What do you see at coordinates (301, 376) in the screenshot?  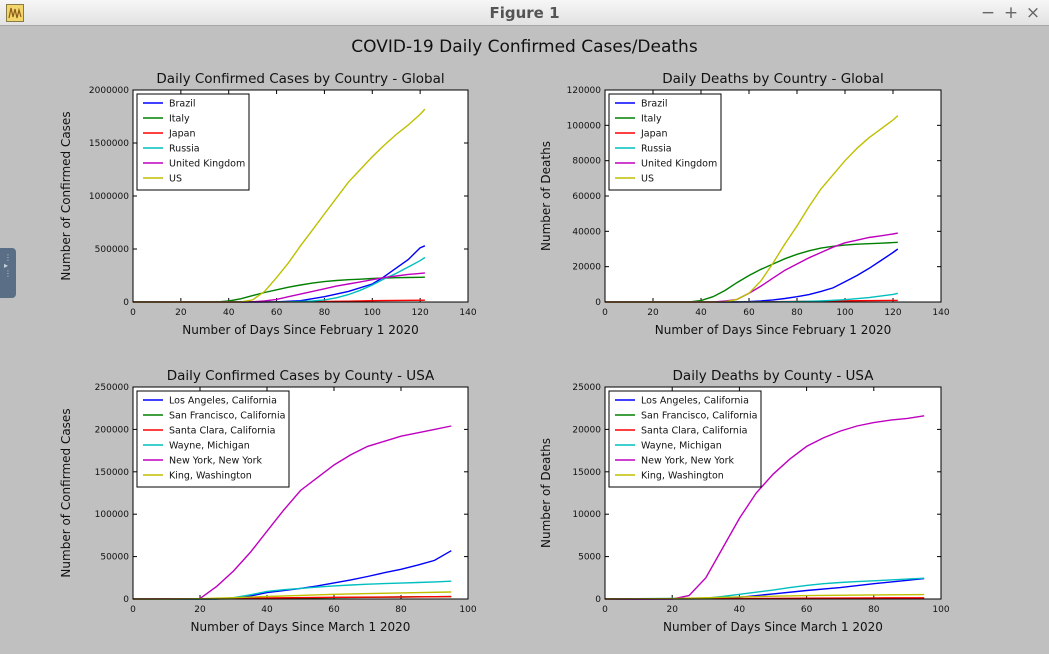 I see `chart-title: Daily Confirmed Cases by County - USA` at bounding box center [301, 376].